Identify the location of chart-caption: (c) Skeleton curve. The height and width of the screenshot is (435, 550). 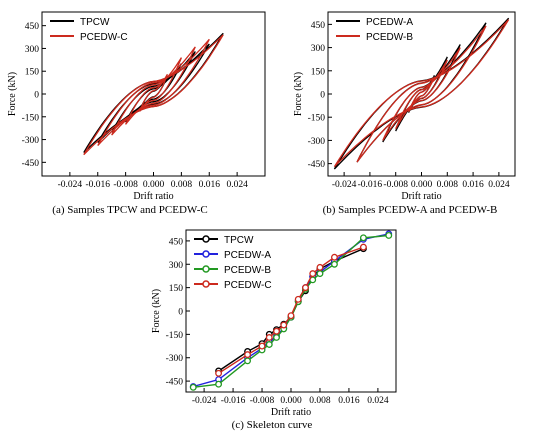
(272, 425).